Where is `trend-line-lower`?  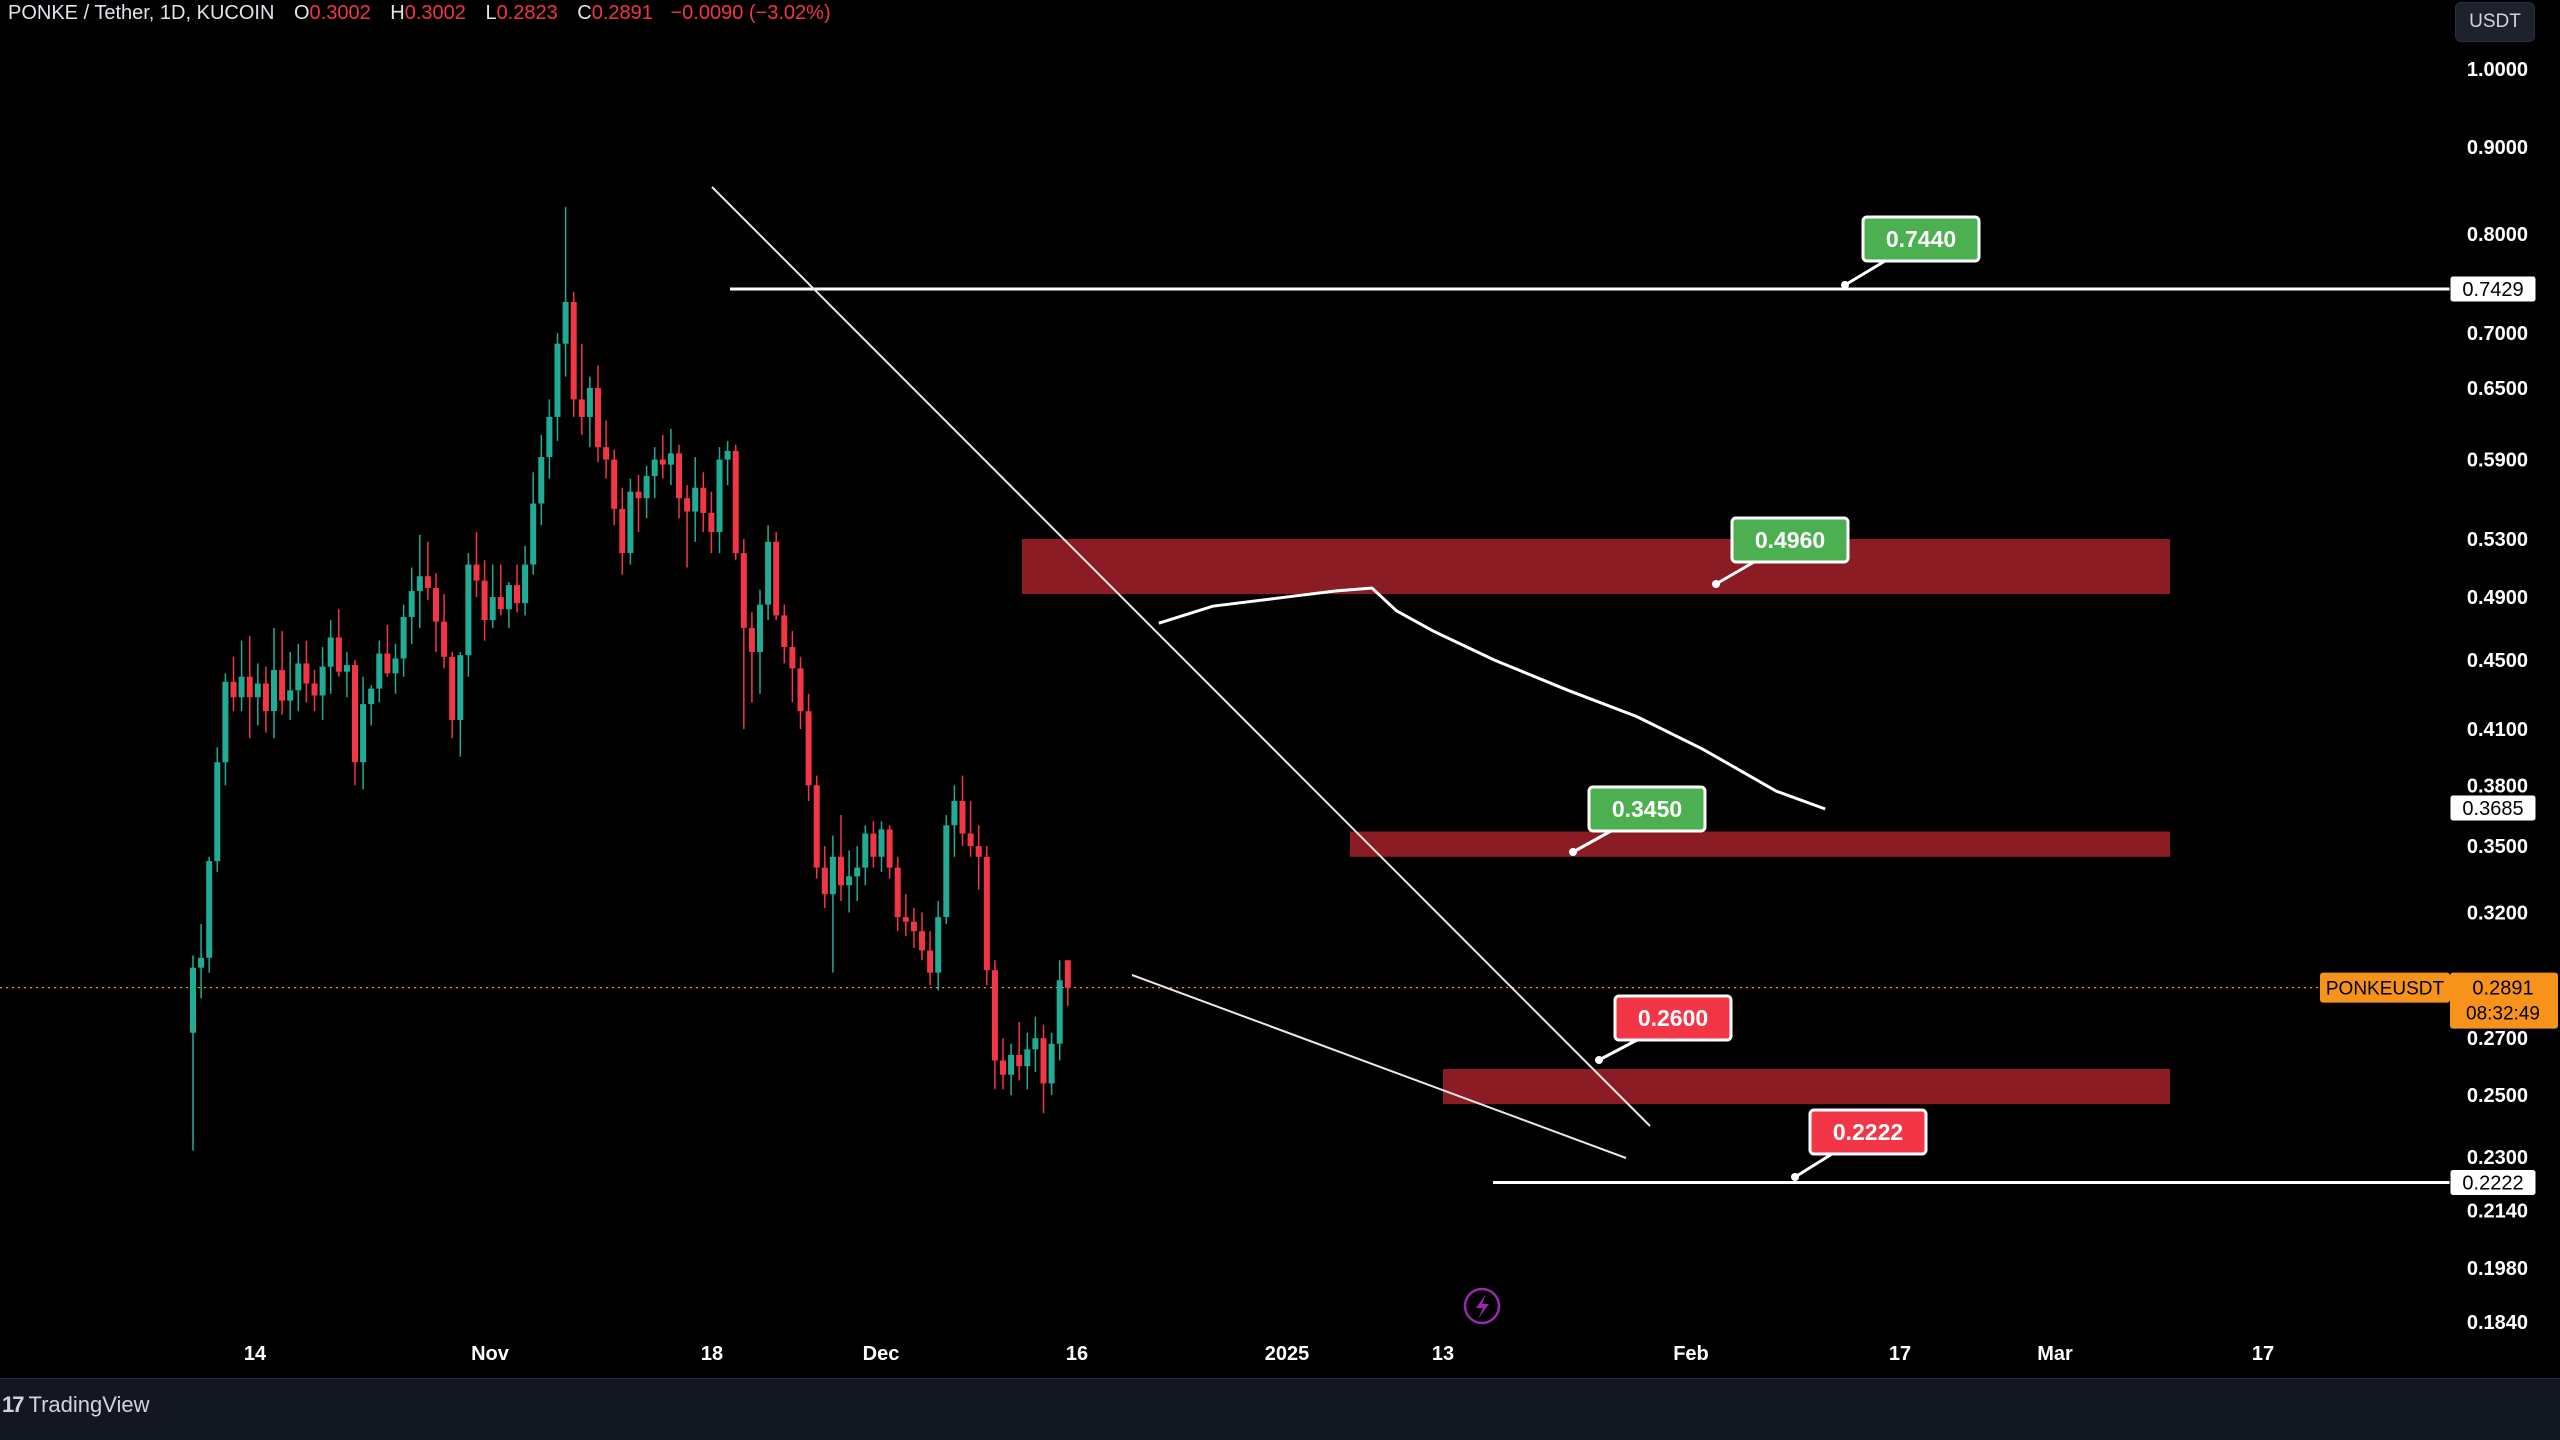 trend-line-lower is located at coordinates (1379, 1066).